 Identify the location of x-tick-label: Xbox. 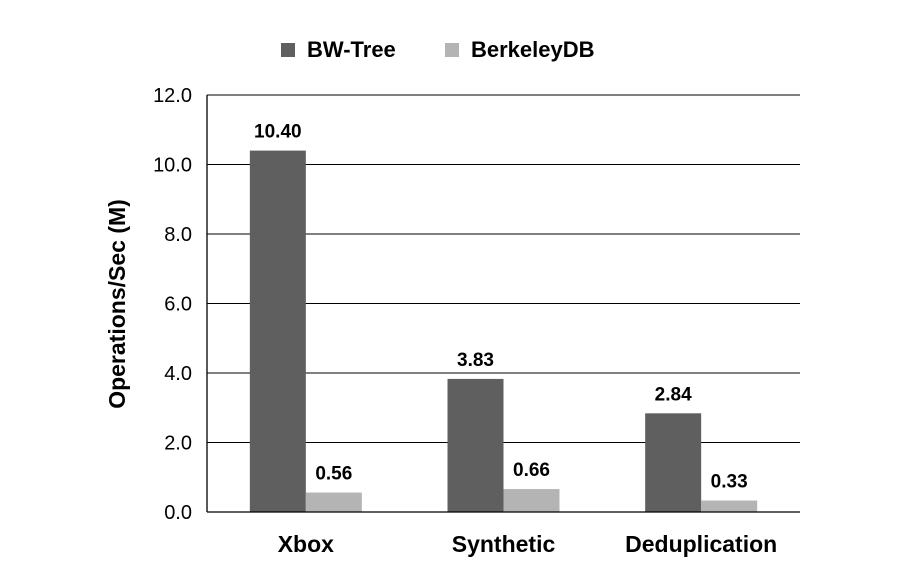
(306, 544).